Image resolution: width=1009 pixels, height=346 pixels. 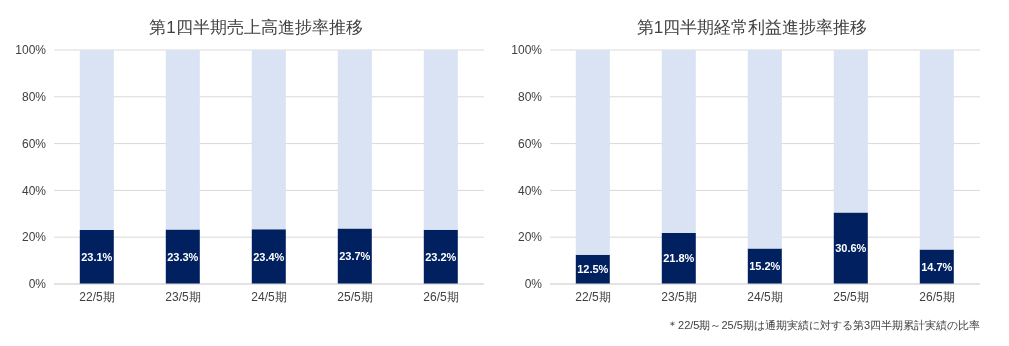 What do you see at coordinates (679, 258) in the screenshot?
I see `data-label: 21.8%` at bounding box center [679, 258].